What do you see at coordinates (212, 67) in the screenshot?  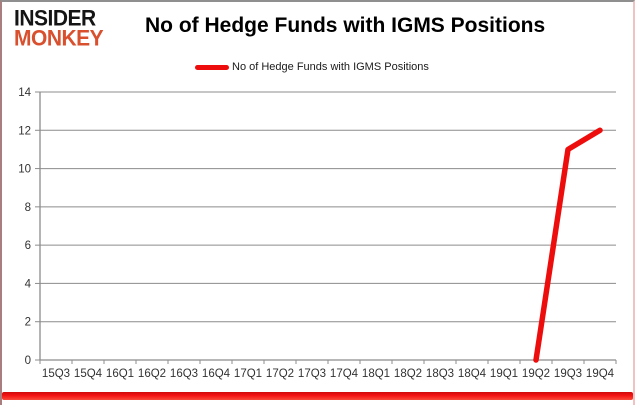 I see `legend-line-swatch` at bounding box center [212, 67].